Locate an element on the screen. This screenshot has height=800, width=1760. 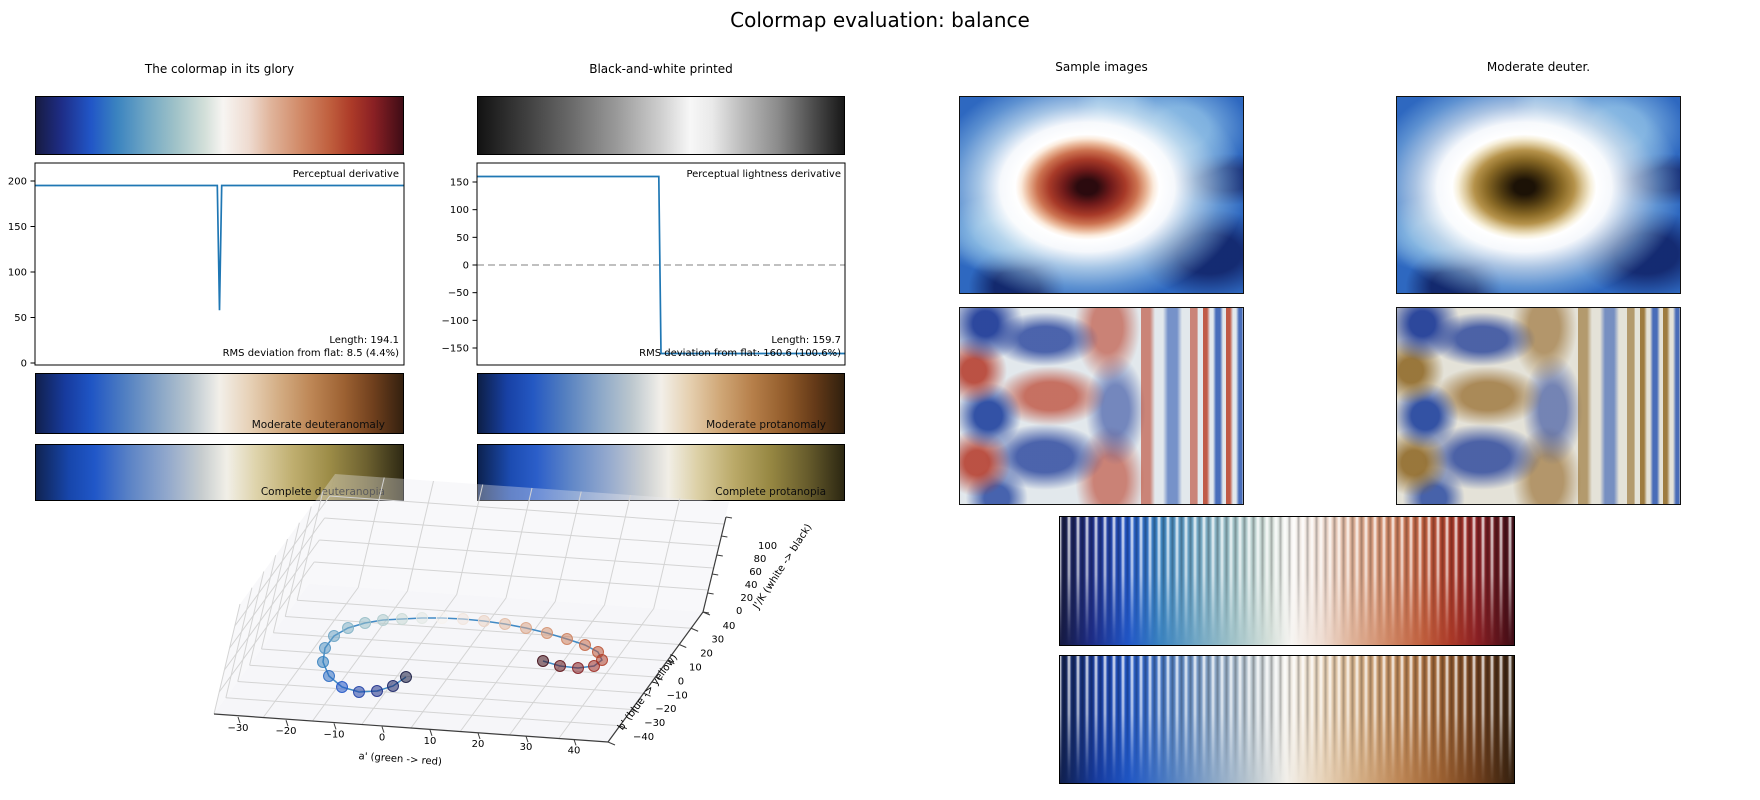
sample-image-wave-pattern is located at coordinates (1101, 406).